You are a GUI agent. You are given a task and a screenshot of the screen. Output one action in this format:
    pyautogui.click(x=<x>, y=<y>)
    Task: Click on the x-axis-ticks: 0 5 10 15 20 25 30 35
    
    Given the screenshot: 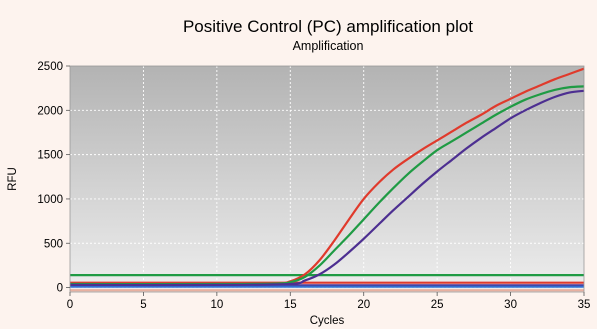 What is the action you would take?
    pyautogui.click(x=329, y=301)
    